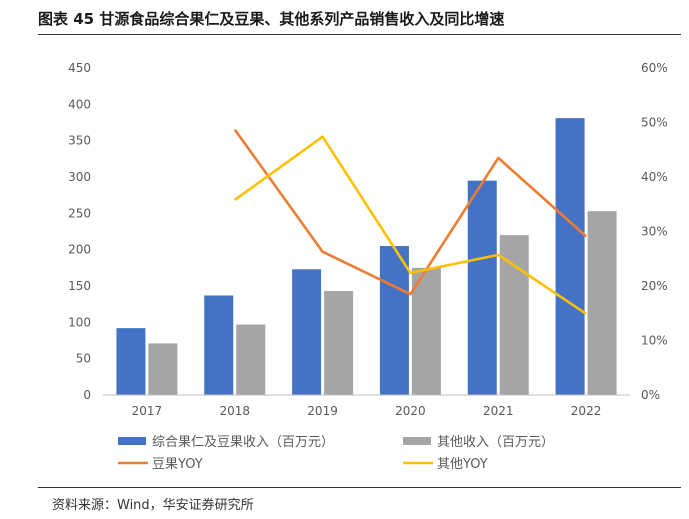 This screenshot has height=519, width=689. I want to click on y-tick-label: 0, so click(87, 395).